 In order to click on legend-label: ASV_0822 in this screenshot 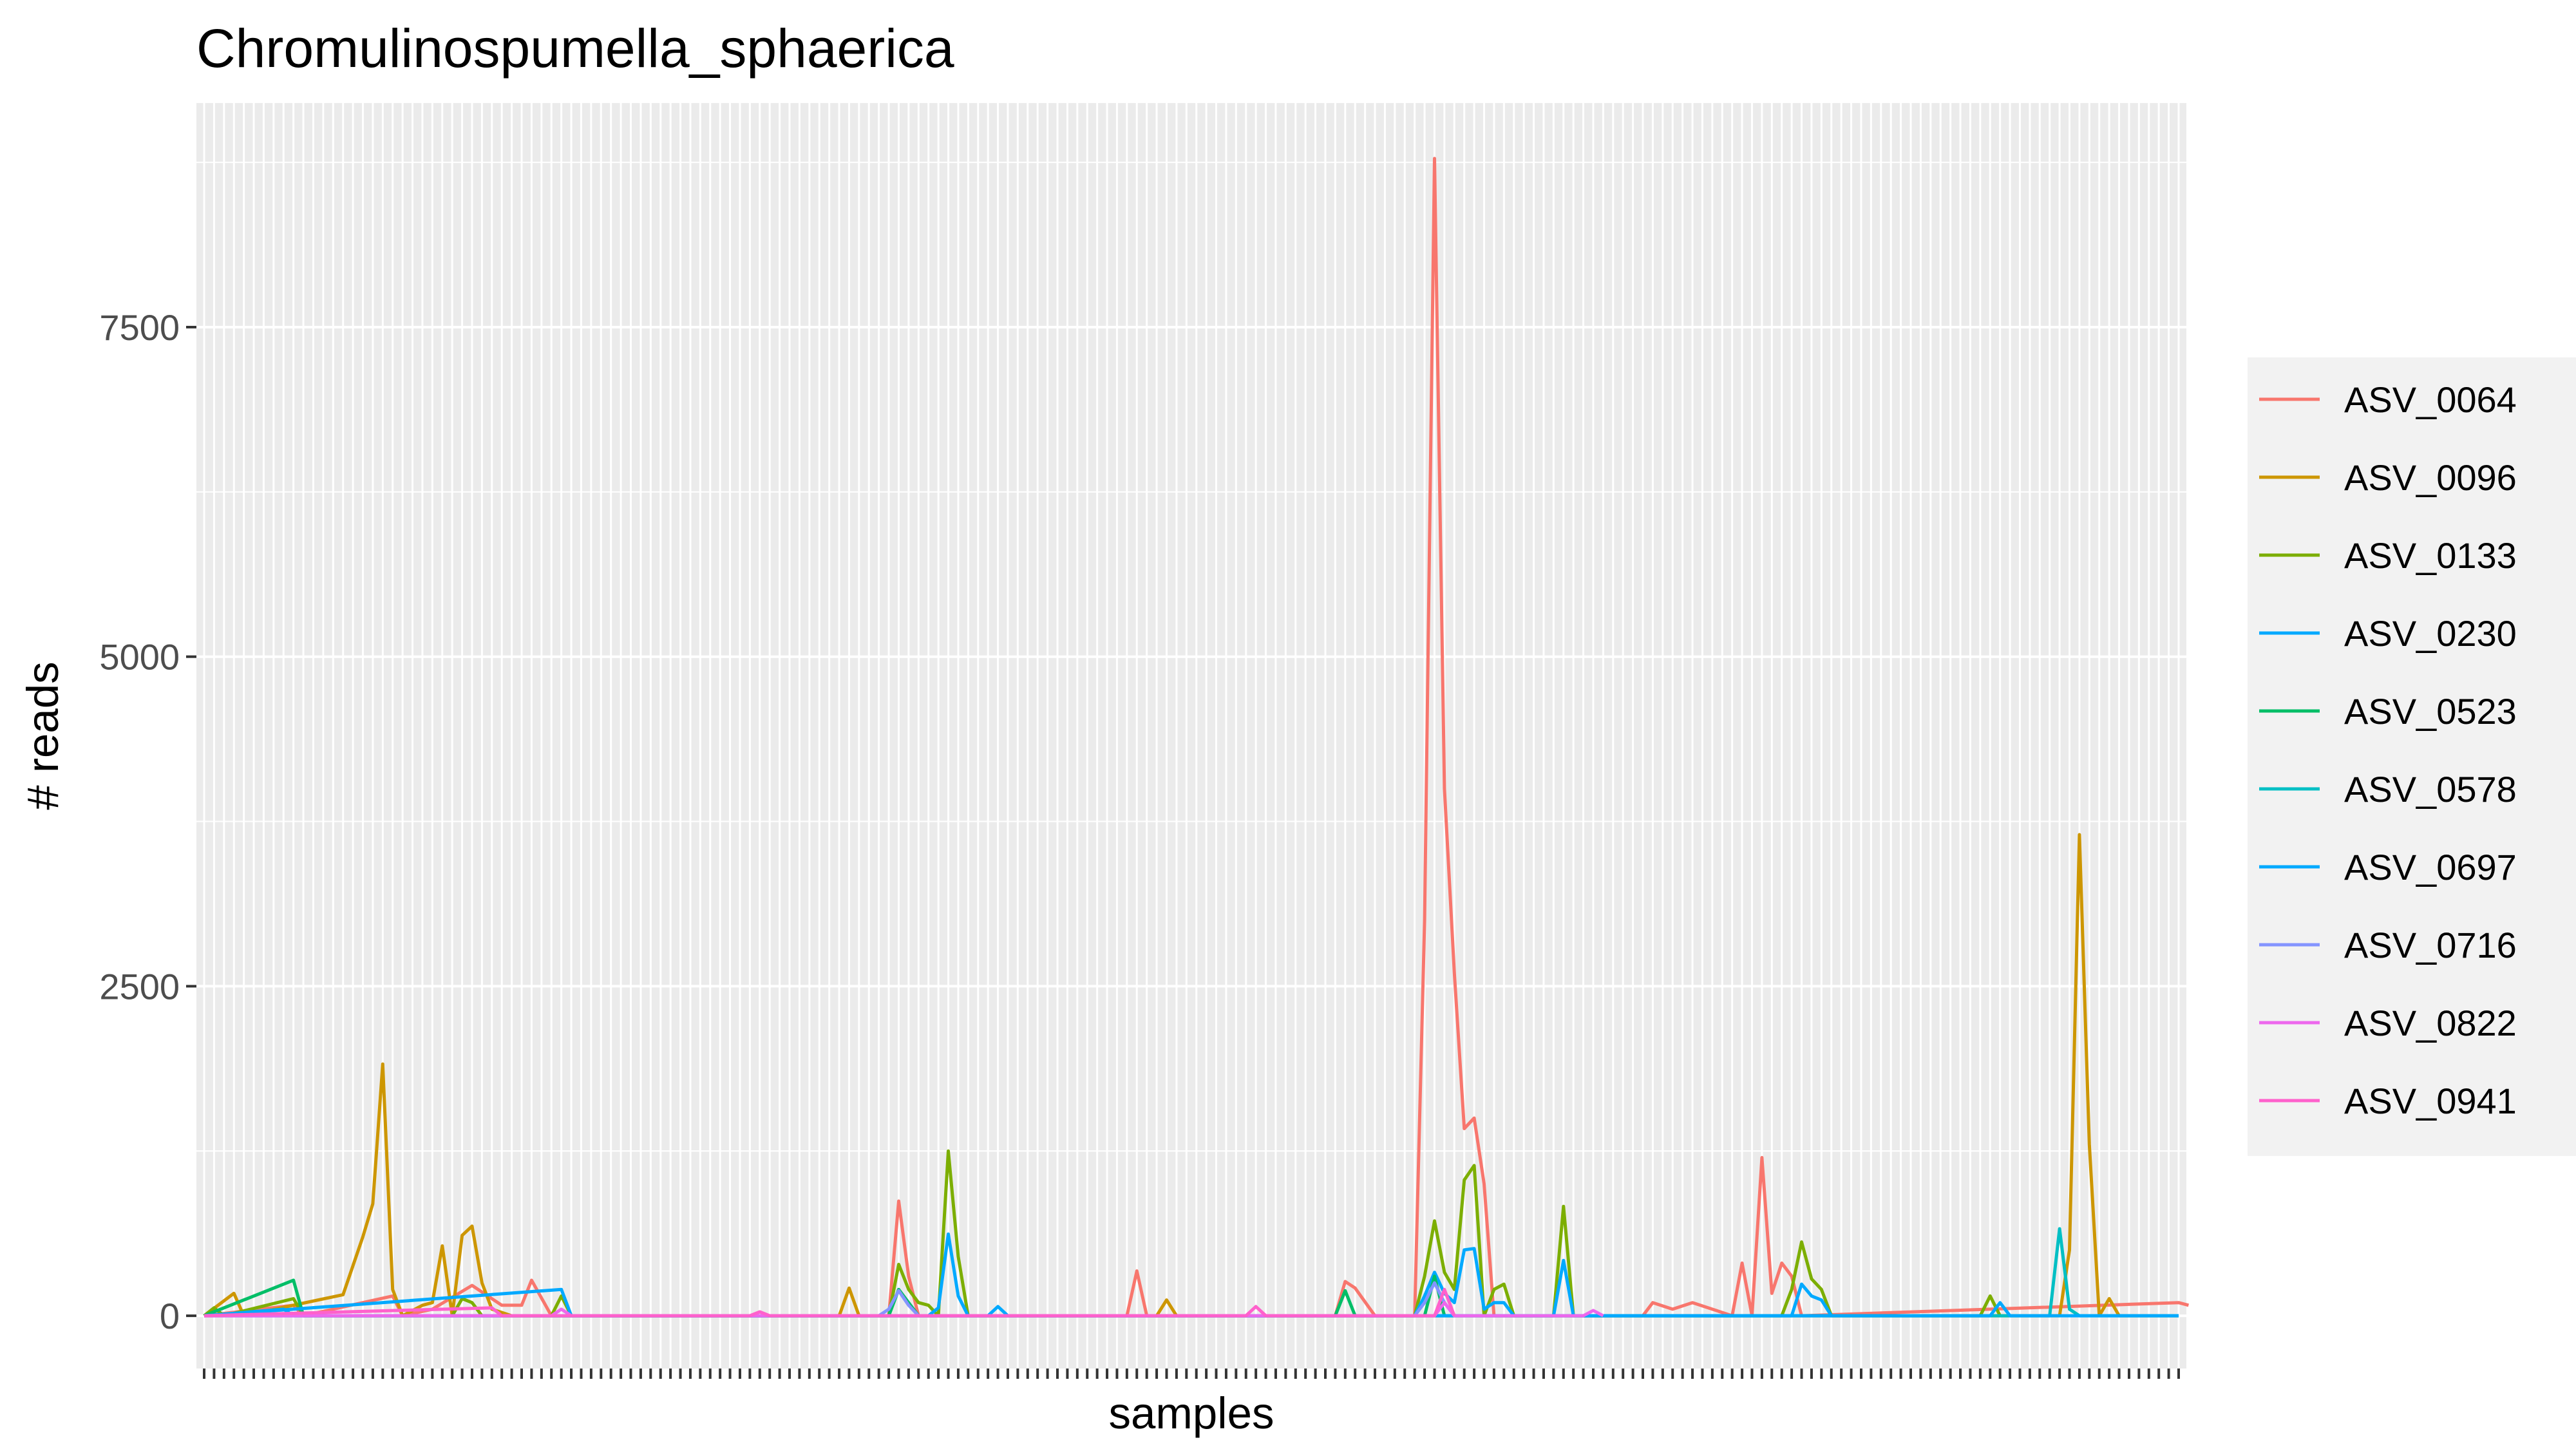, I will do `click(2430, 1023)`.